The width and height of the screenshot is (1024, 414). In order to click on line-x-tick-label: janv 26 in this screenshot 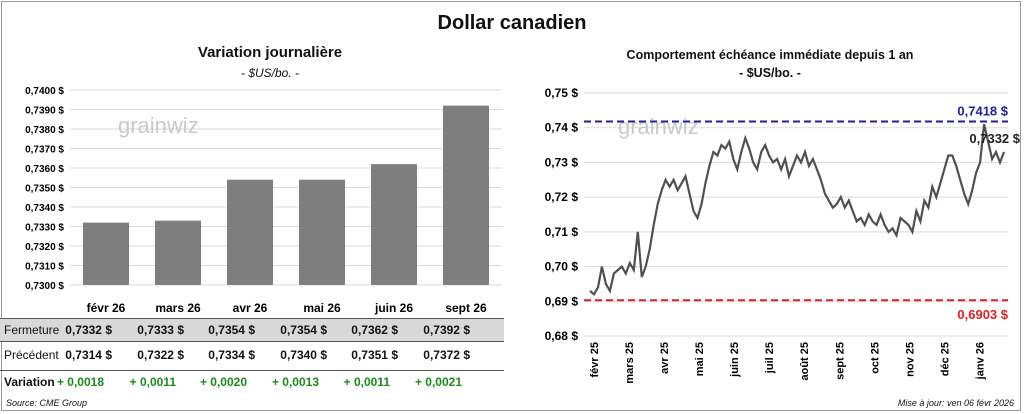, I will do `click(980, 361)`.